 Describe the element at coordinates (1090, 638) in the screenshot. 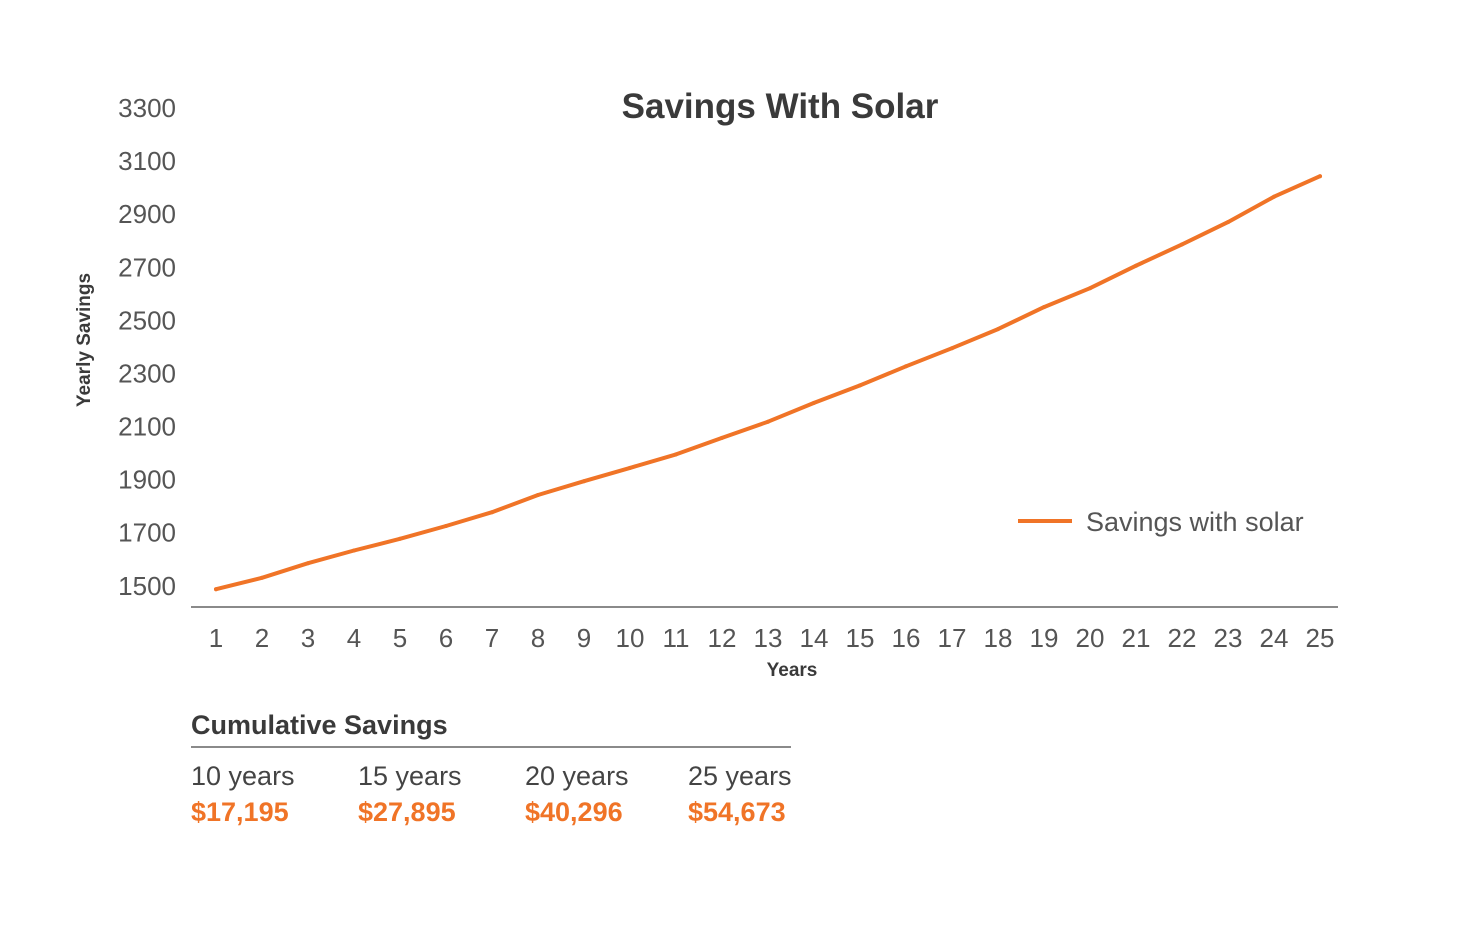

I see `x-tick-label: 20` at that location.